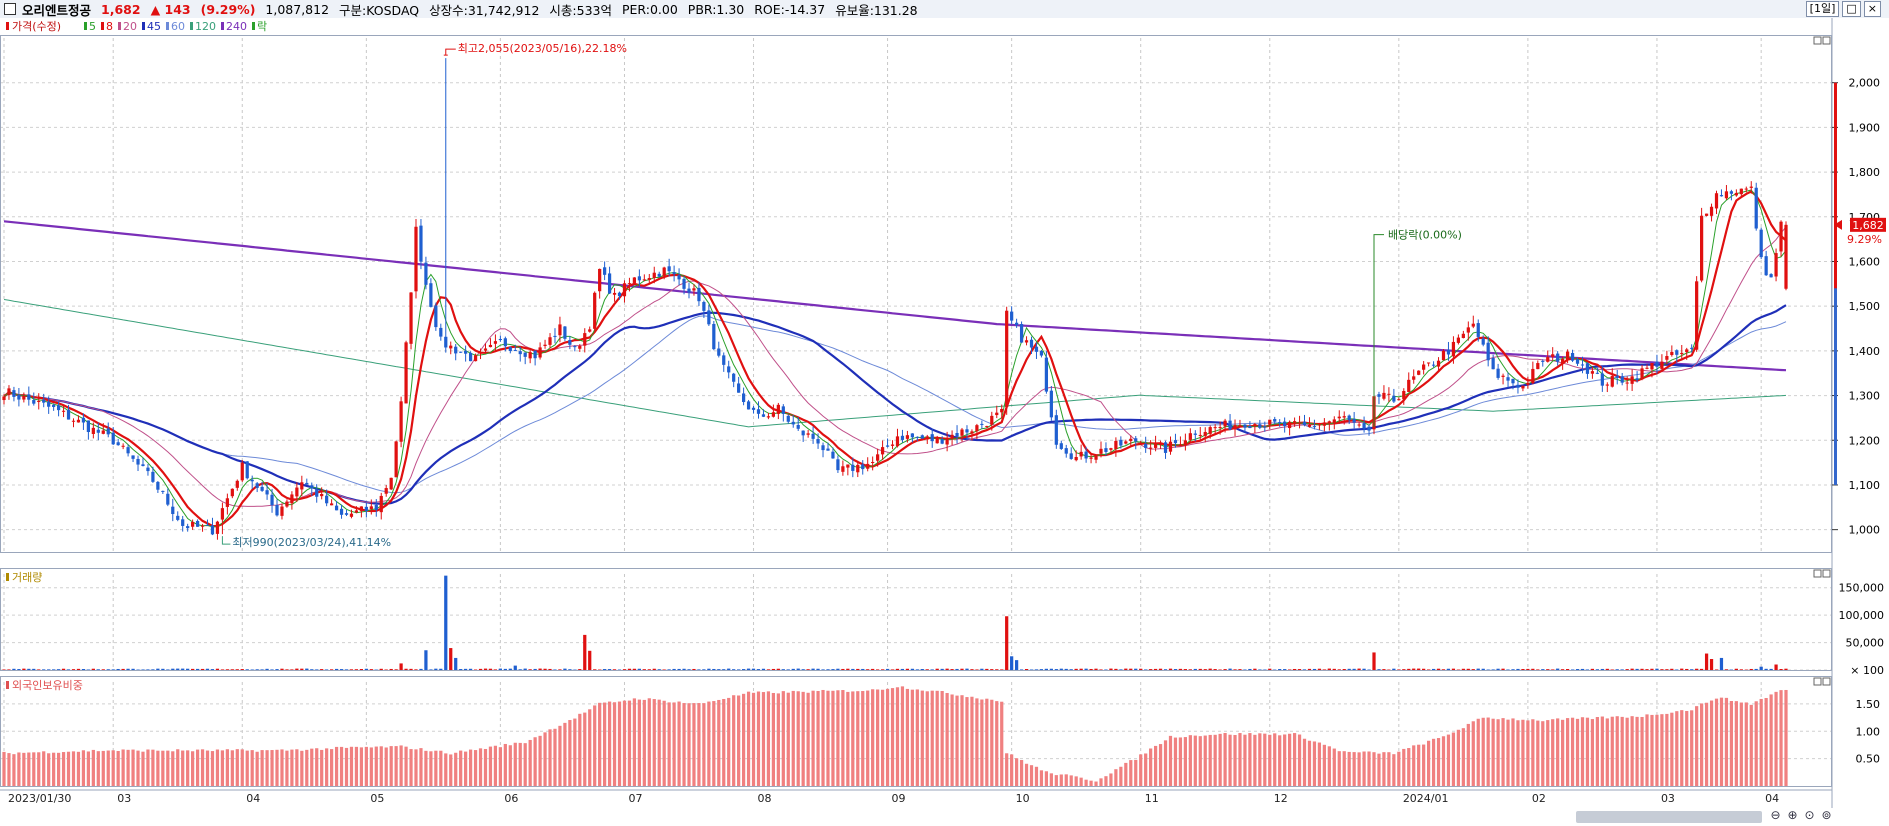  Describe the element at coordinates (1865, 351) in the screenshot. I see `y-tick-label: 1,400` at that location.